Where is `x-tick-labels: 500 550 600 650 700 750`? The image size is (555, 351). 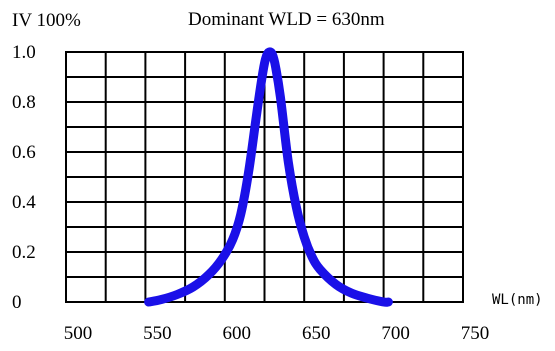 x-tick-labels: 500 550 600 650 700 750 is located at coordinates (277, 333).